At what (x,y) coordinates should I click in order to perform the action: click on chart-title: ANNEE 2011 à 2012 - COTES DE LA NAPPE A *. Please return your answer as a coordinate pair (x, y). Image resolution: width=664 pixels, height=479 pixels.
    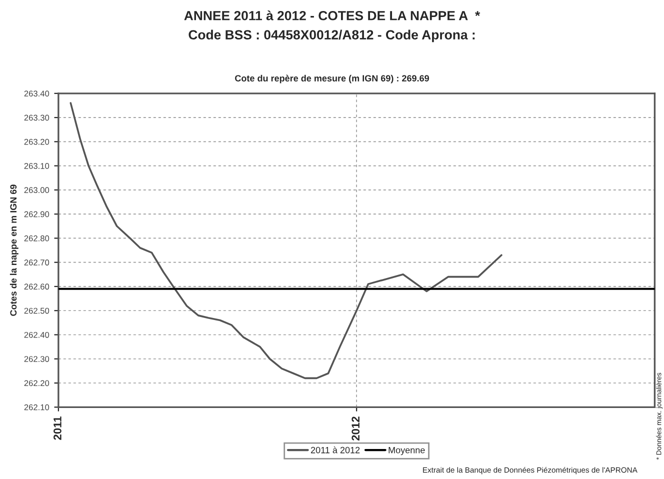
    Looking at the image, I should click on (332, 15).